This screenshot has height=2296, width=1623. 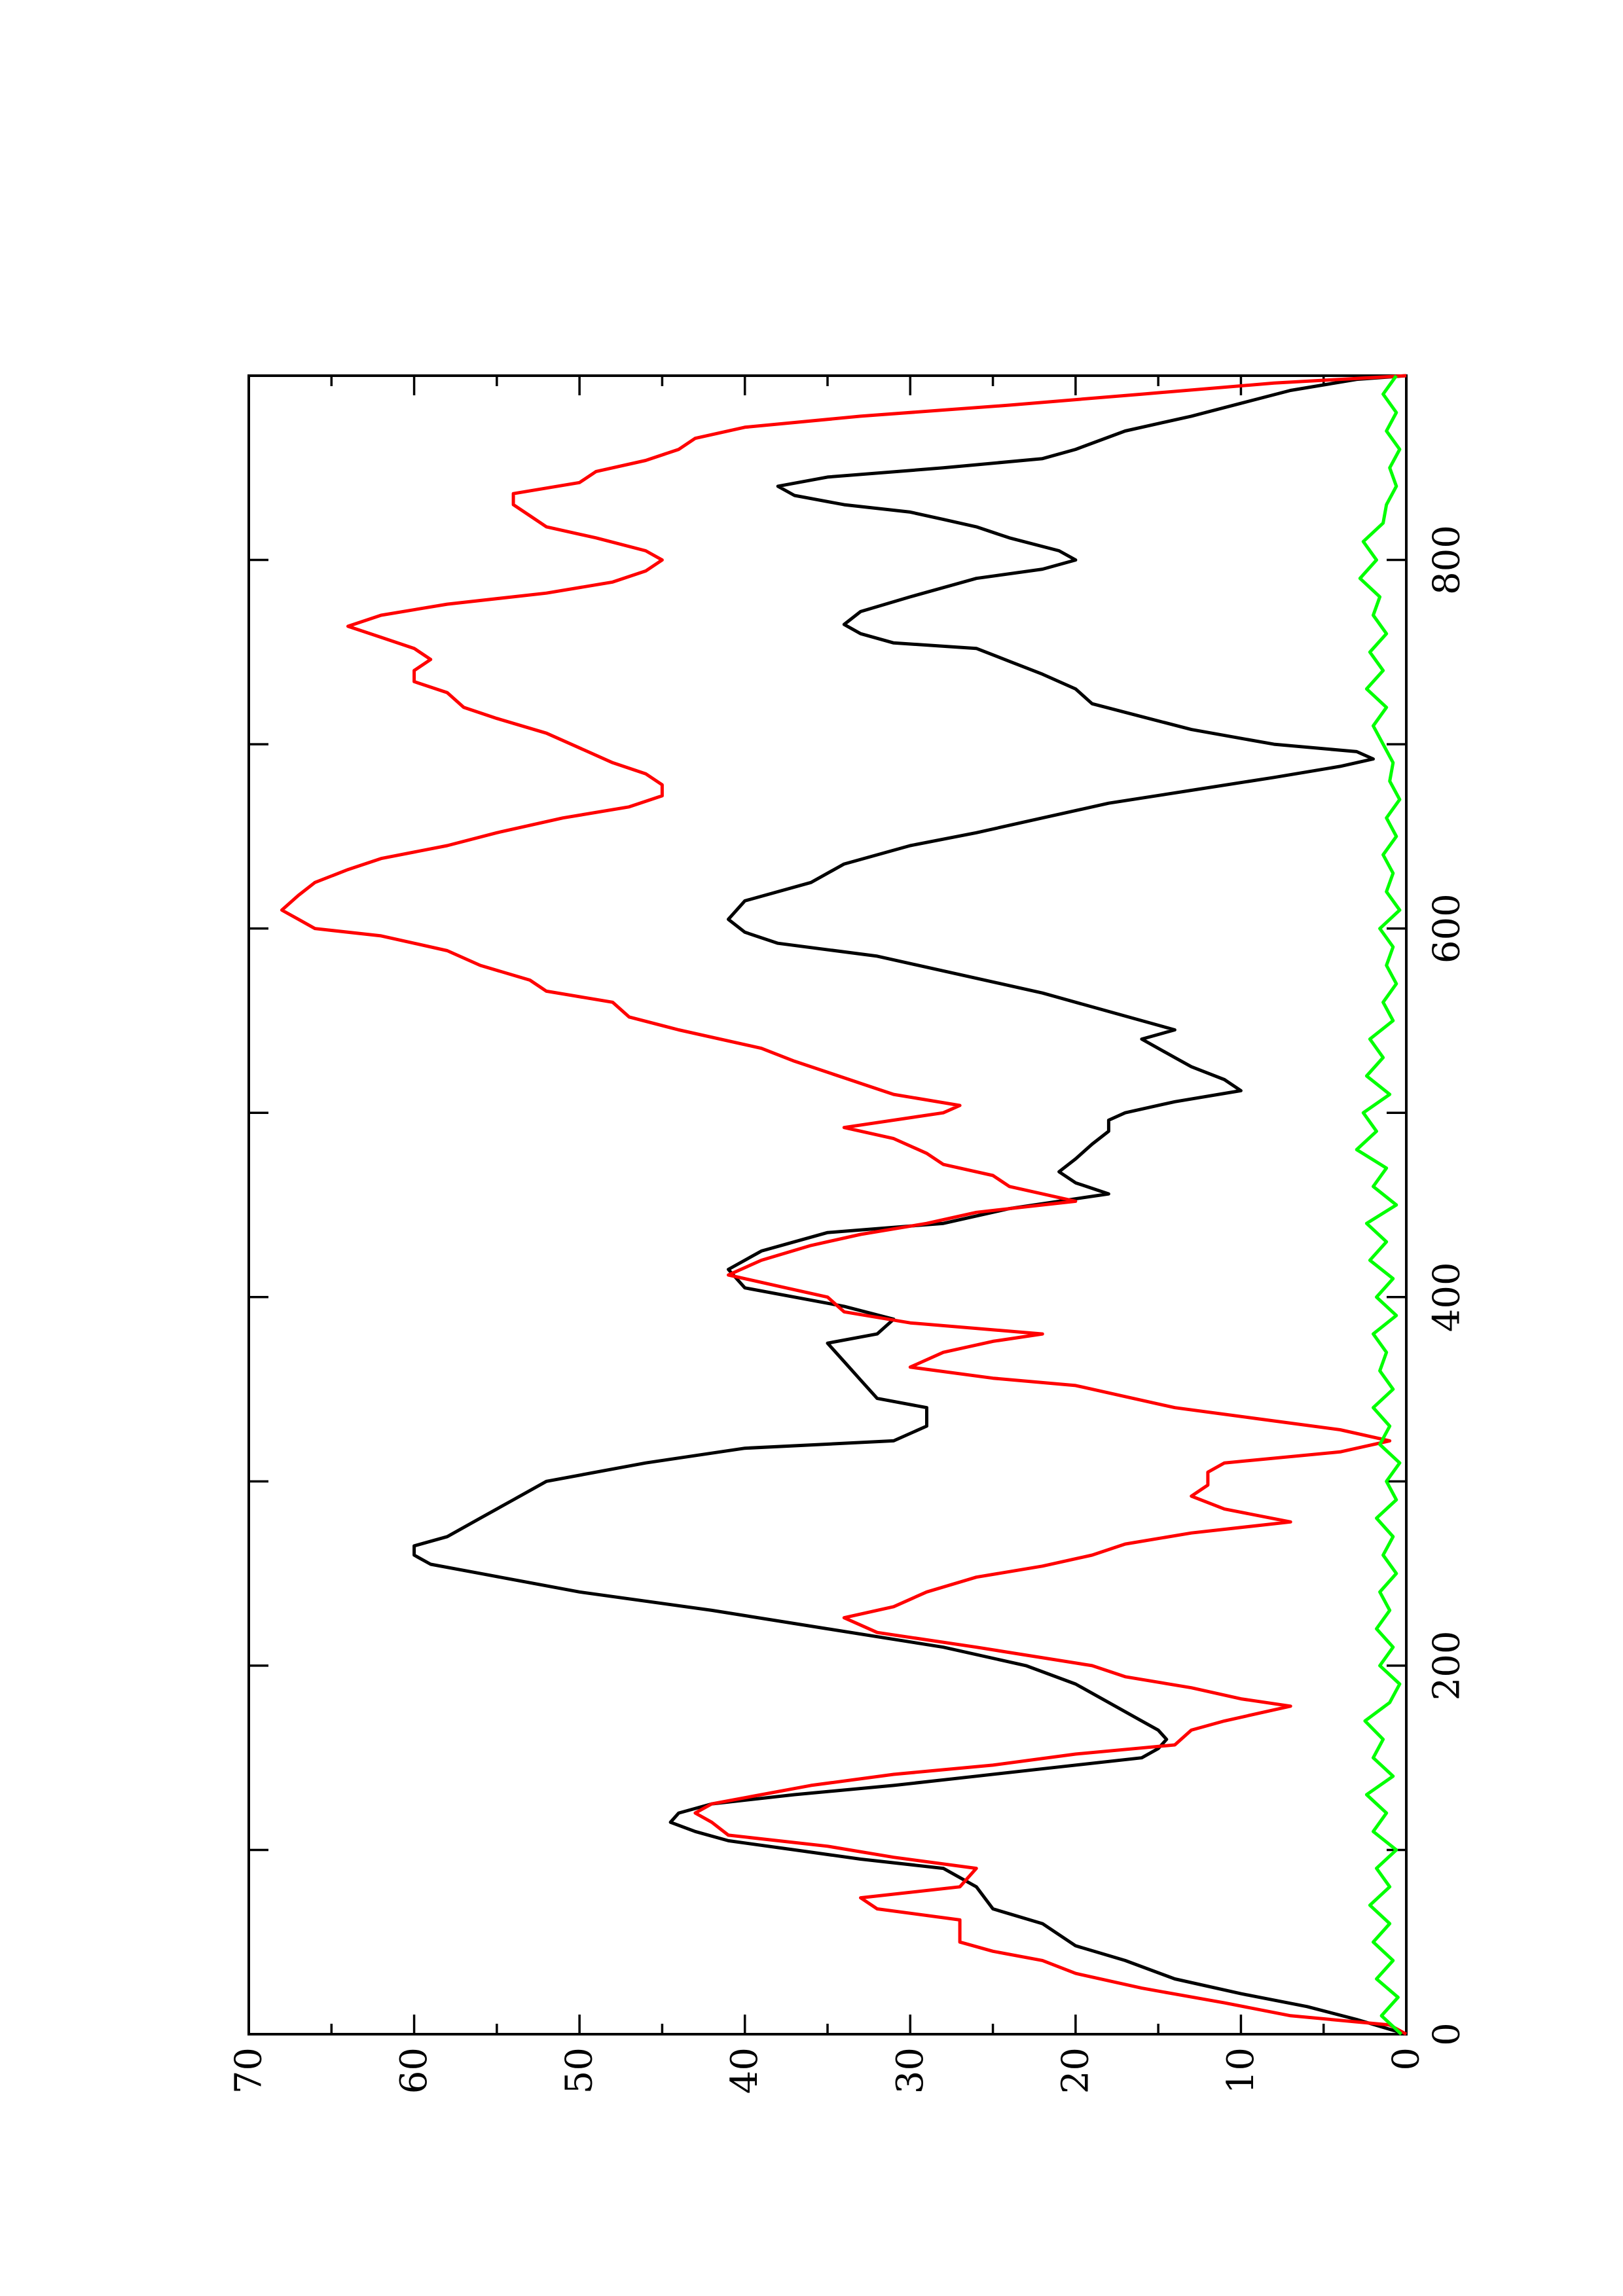 What do you see at coordinates (1447, 928) in the screenshot?
I see `x-tick-label: 600` at bounding box center [1447, 928].